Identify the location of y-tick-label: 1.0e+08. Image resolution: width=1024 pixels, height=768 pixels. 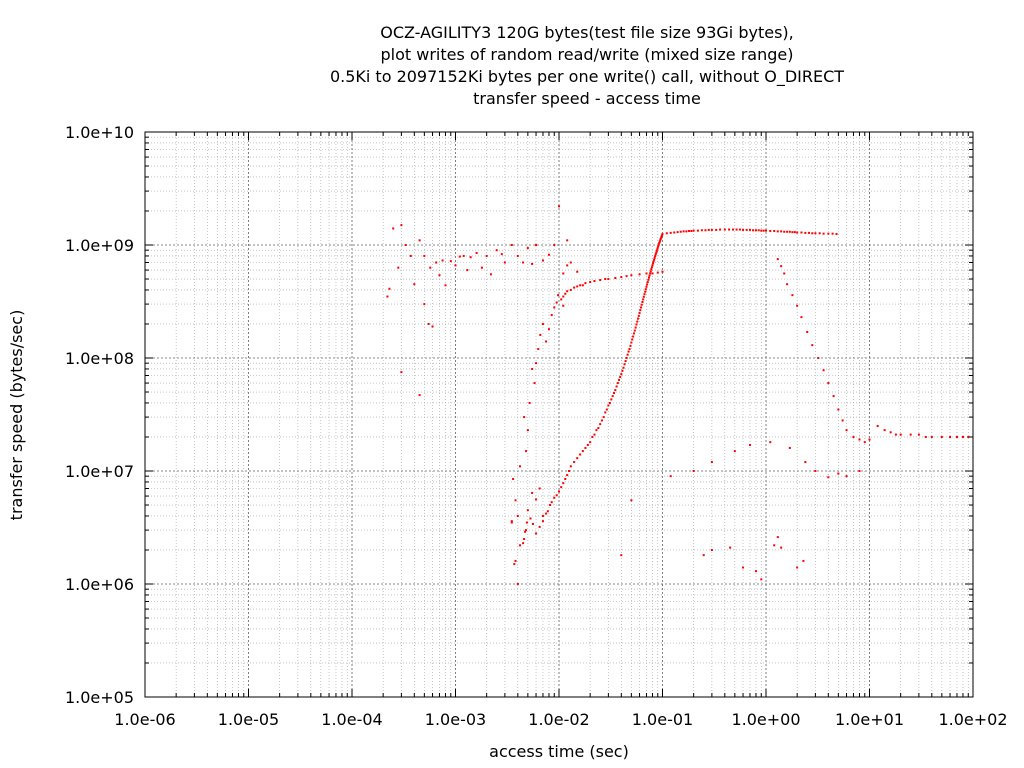
(99, 358).